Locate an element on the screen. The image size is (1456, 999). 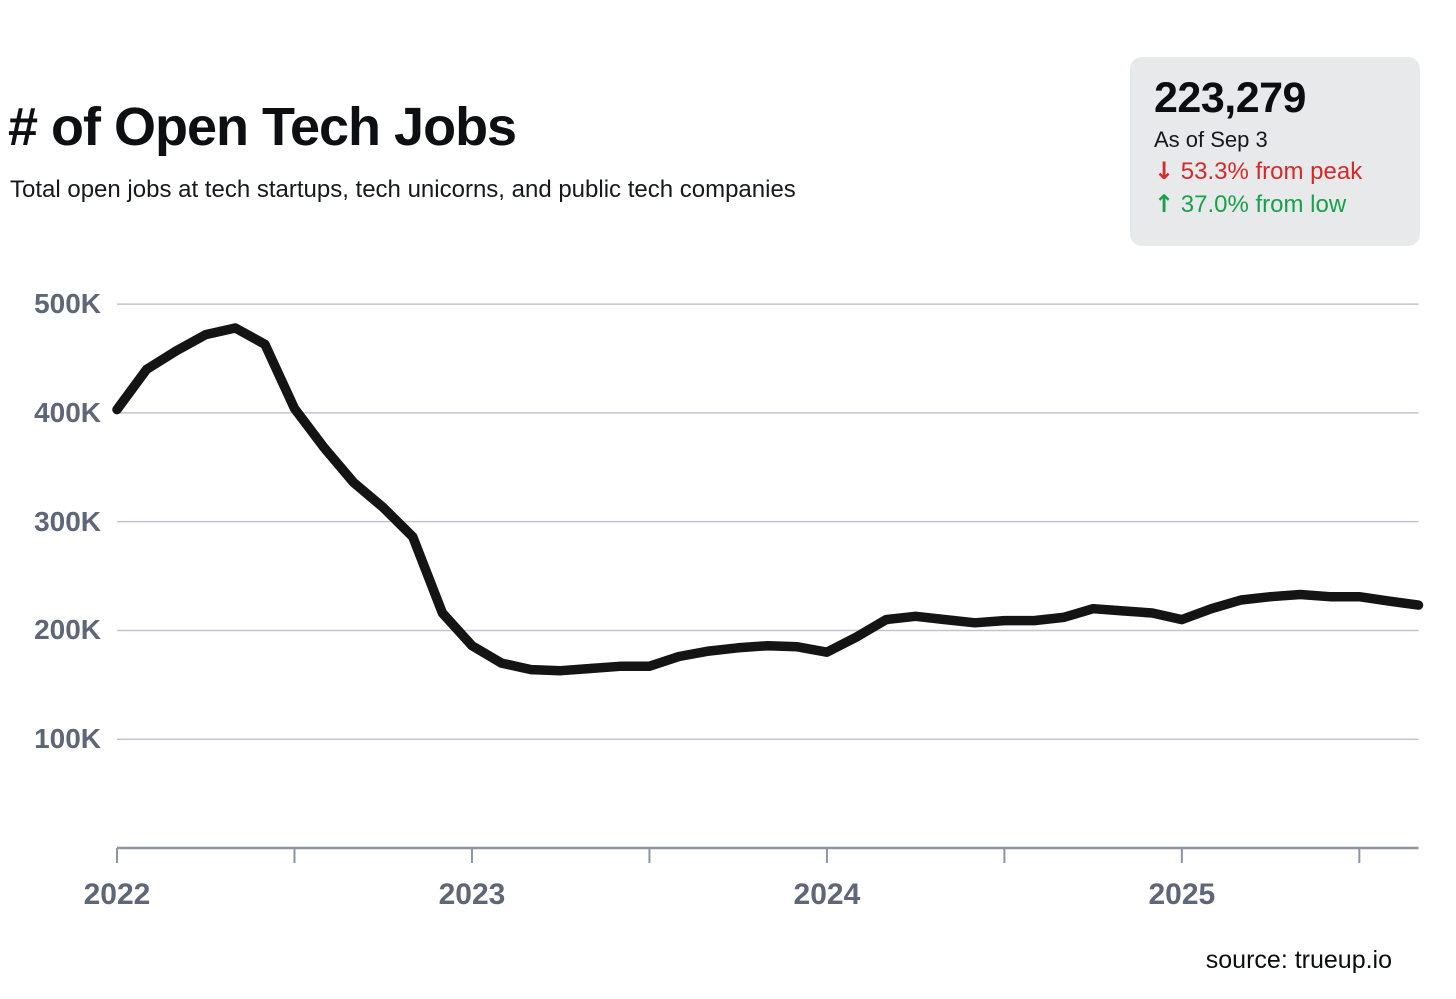
x-tick-label: 2022 is located at coordinates (117, 894).